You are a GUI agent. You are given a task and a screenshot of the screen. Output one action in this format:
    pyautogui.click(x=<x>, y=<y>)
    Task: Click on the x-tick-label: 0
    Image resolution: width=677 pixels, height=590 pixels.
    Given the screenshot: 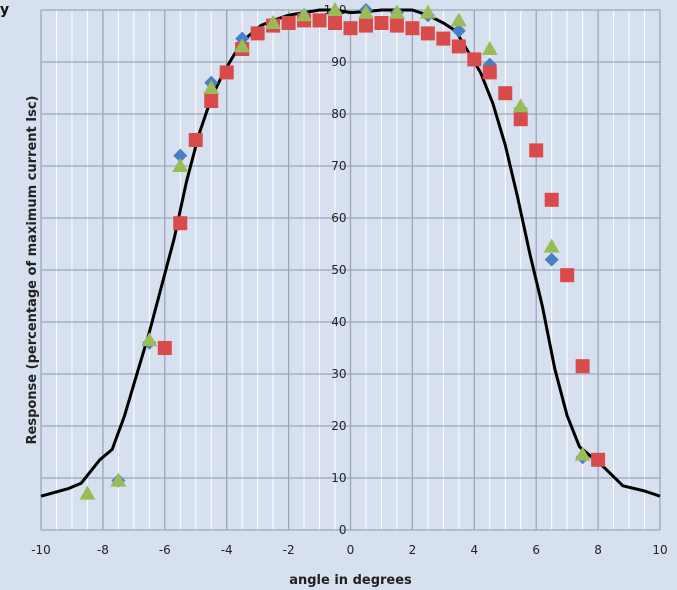 What is the action you would take?
    pyautogui.click(x=351, y=550)
    